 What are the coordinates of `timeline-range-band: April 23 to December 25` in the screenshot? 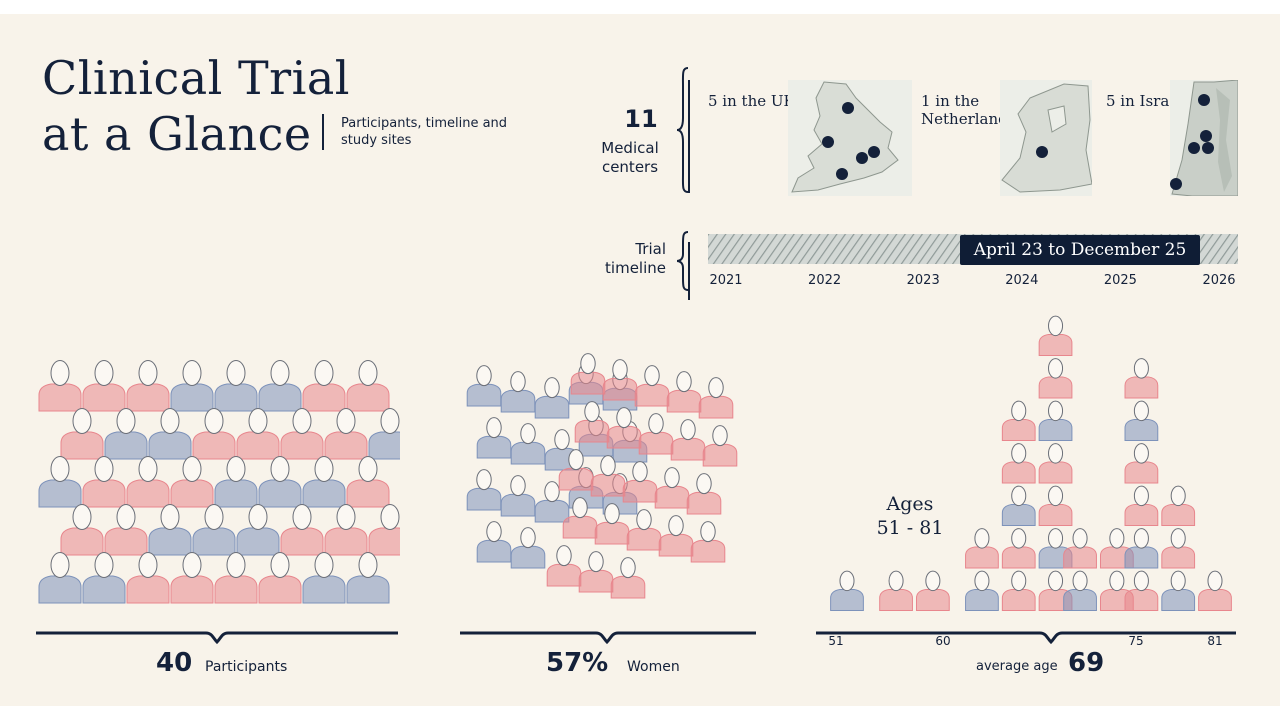 It's located at (1080, 250).